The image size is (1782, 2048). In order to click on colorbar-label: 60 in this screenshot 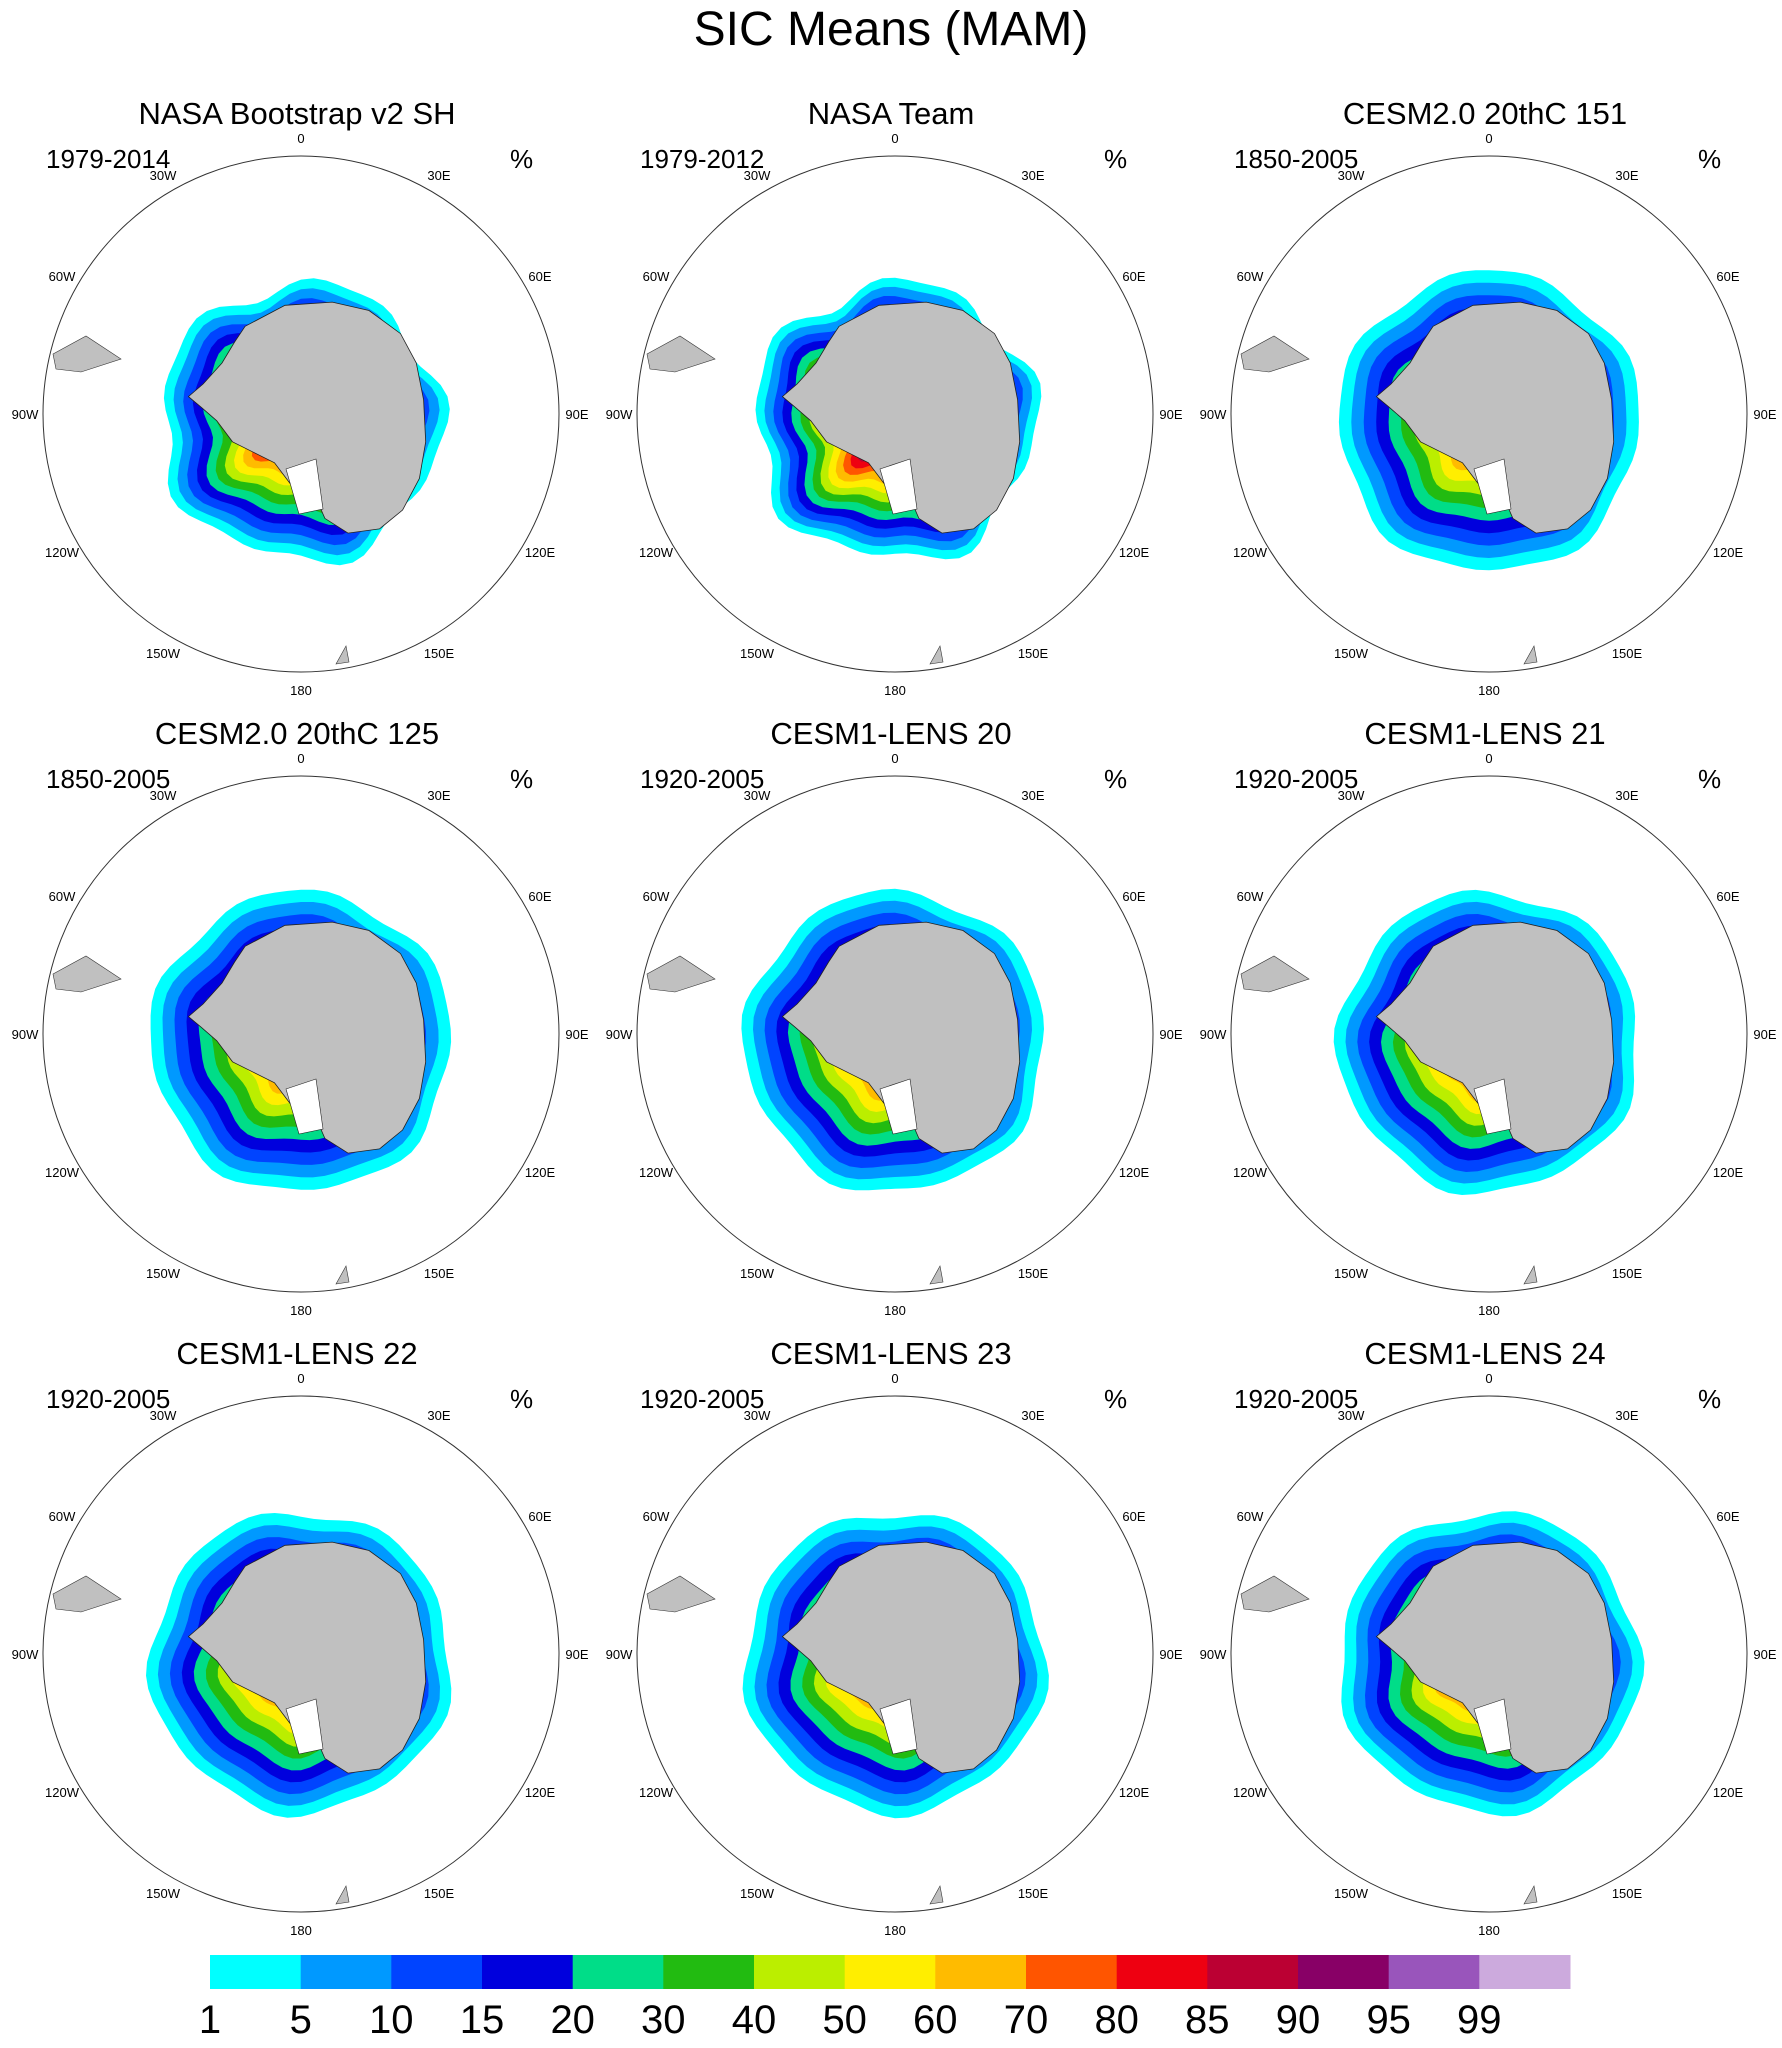, I will do `click(935, 2020)`.